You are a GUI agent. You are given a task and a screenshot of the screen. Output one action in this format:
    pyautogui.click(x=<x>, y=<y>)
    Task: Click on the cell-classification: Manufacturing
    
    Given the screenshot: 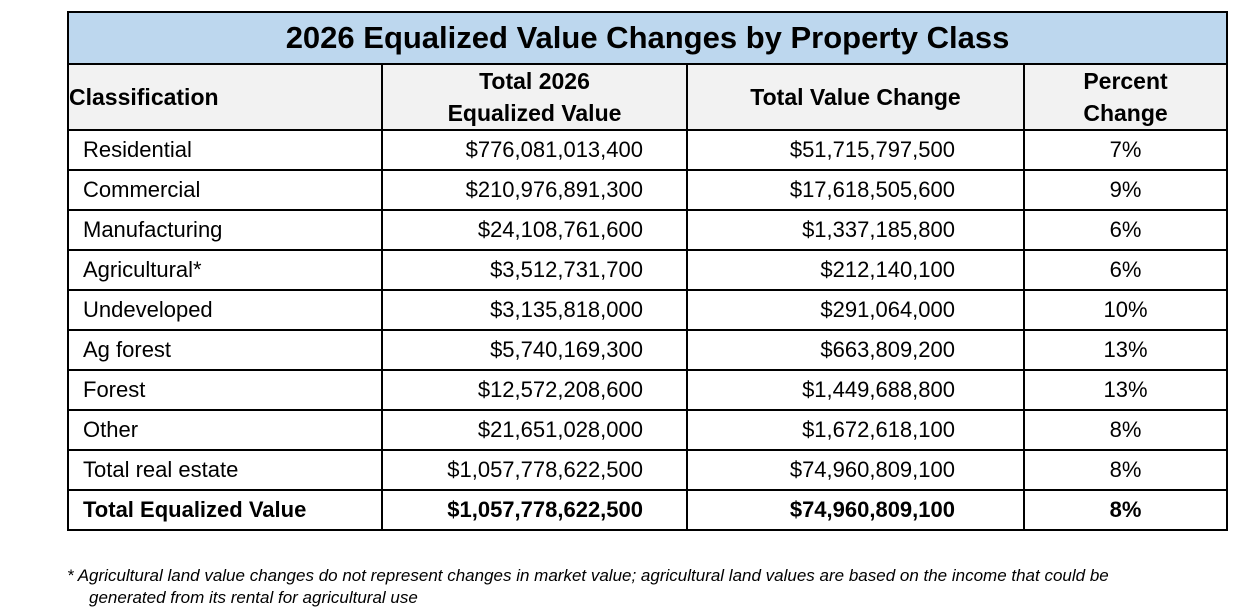 What is the action you would take?
    pyautogui.click(x=225, y=230)
    